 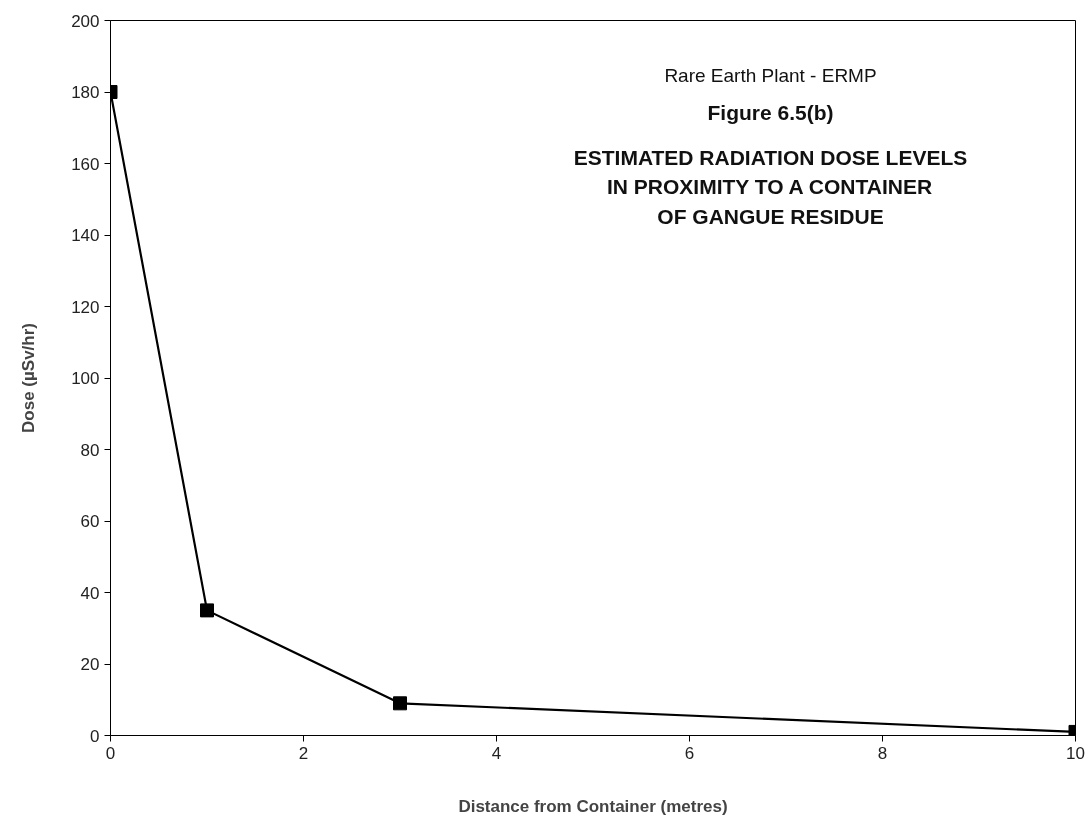 I want to click on y-tick-label: 0, so click(x=95, y=736).